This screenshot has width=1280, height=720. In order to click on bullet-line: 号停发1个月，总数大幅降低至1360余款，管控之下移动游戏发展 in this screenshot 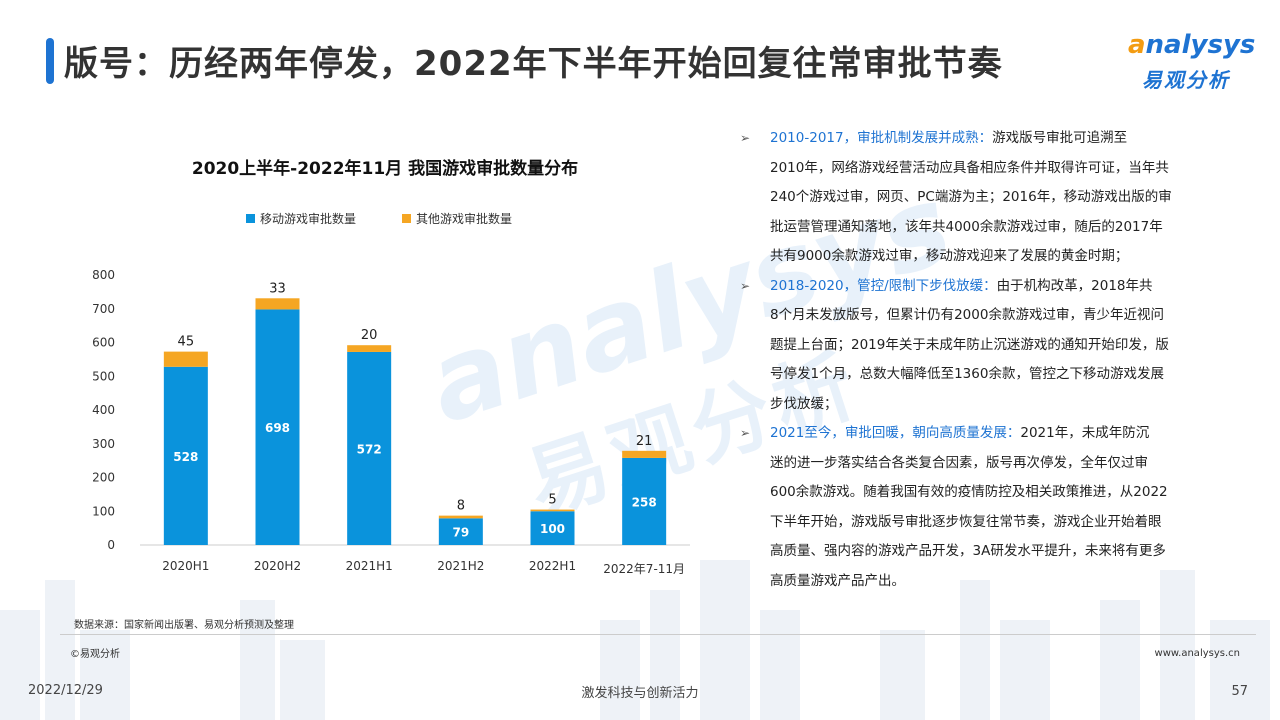, I will do `click(967, 374)`.